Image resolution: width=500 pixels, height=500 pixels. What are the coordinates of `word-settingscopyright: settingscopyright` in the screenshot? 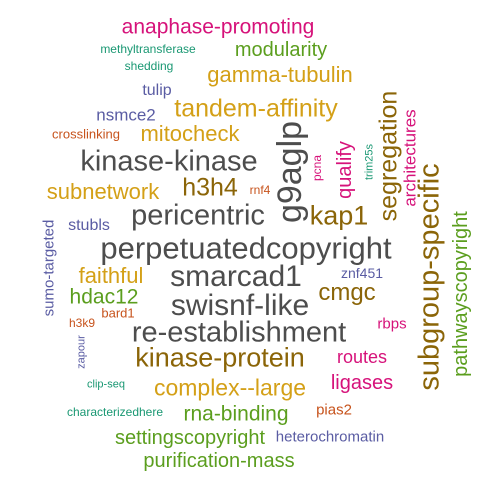 It's located at (190, 438).